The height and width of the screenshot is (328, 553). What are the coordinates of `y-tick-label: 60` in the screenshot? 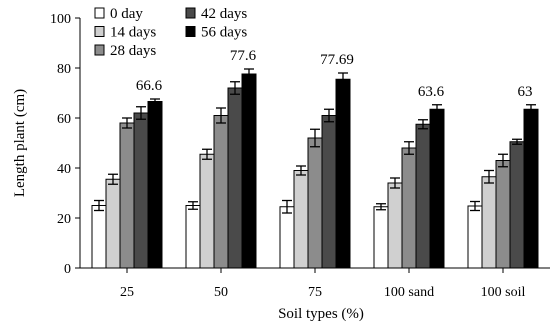 It's located at (64, 119).